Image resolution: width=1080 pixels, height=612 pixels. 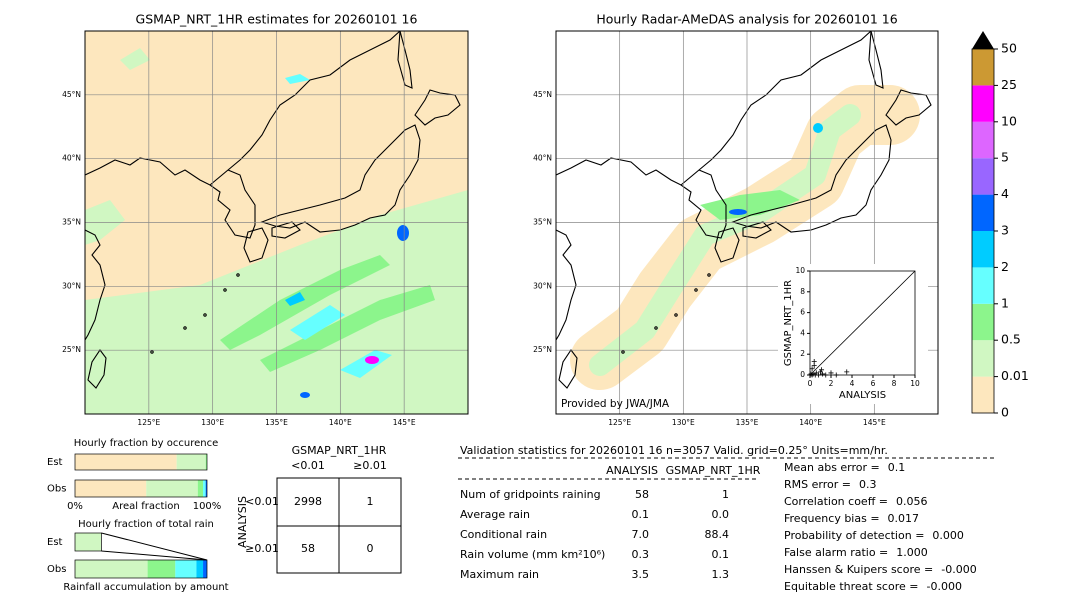 I want to click on score-label: False alarm ratio =, so click(x=836, y=552).